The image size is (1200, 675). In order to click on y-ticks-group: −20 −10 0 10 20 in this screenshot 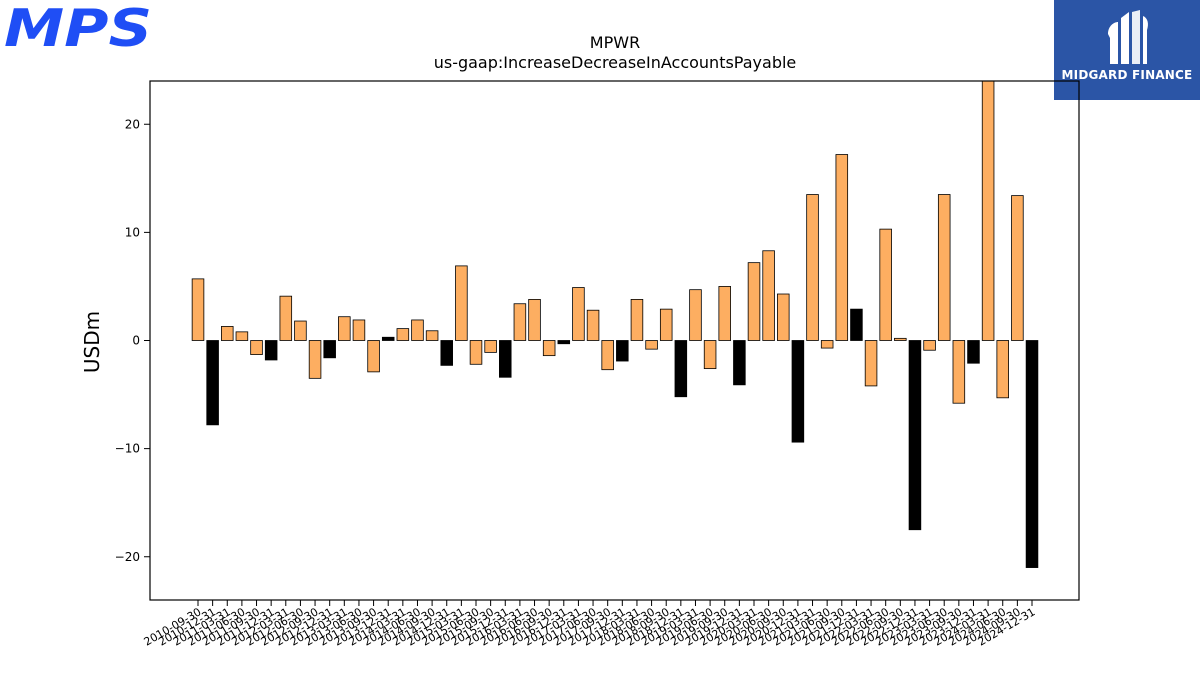, I will do `click(132, 340)`.